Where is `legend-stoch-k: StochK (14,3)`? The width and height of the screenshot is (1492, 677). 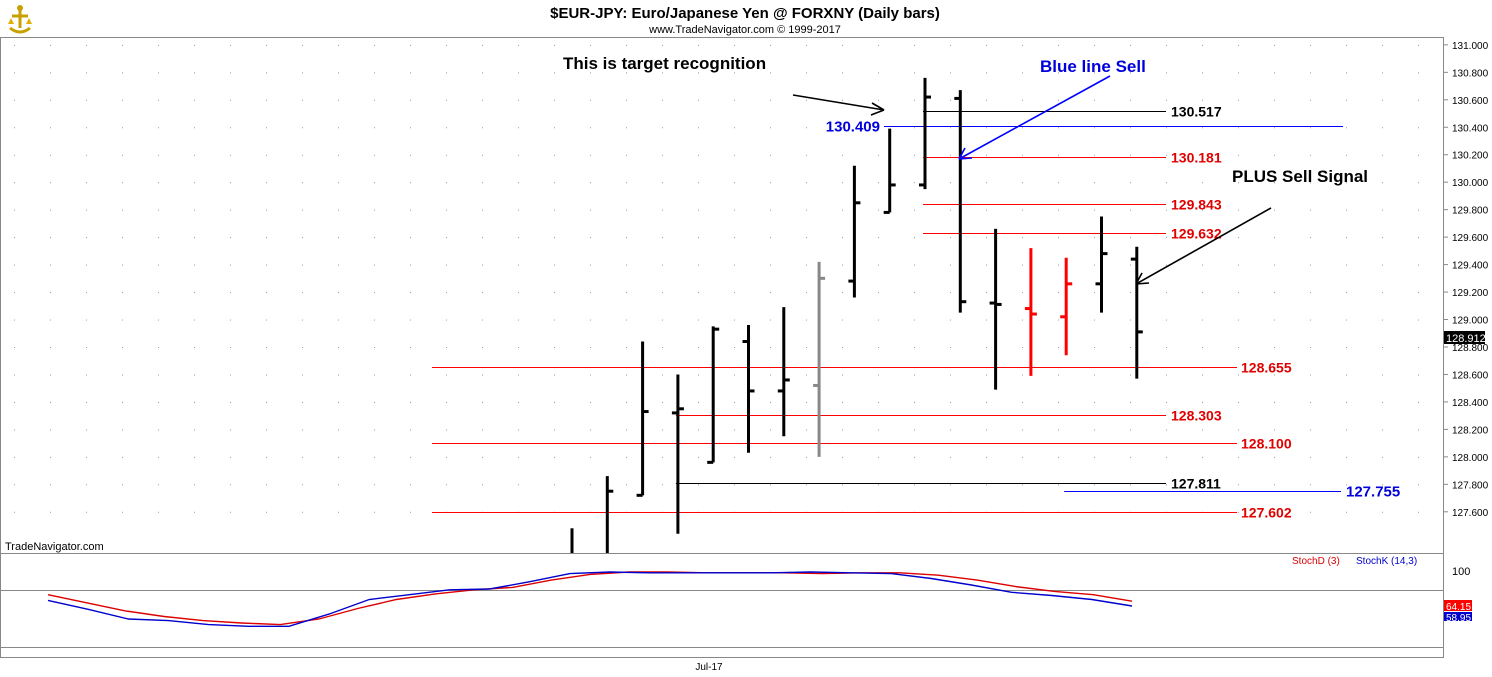 legend-stoch-k: StochK (14,3) is located at coordinates (1386, 561).